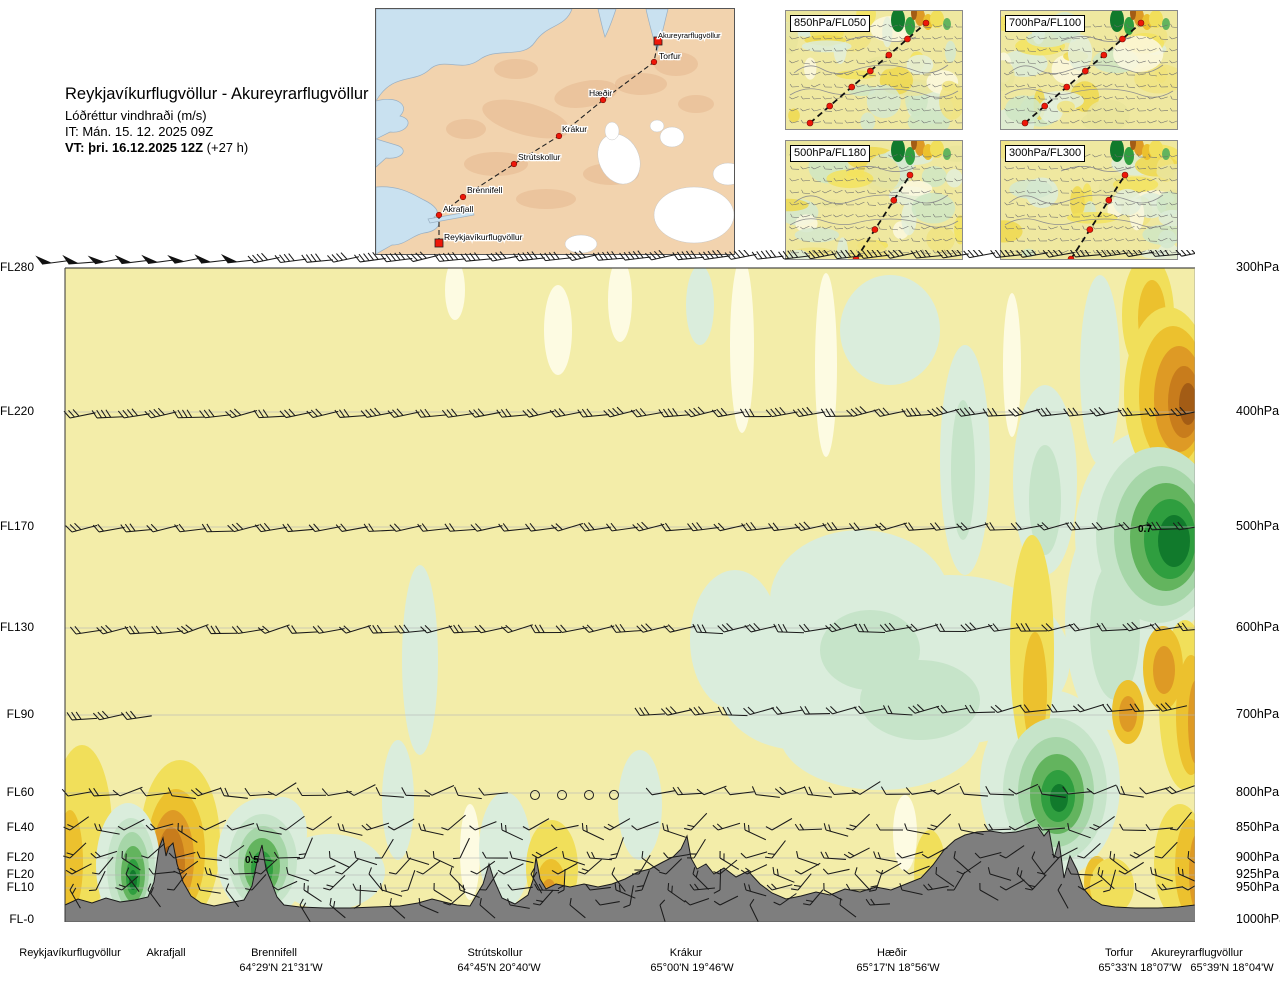  I want to click on map-label-brennifell: Brennifell, so click(485, 190).